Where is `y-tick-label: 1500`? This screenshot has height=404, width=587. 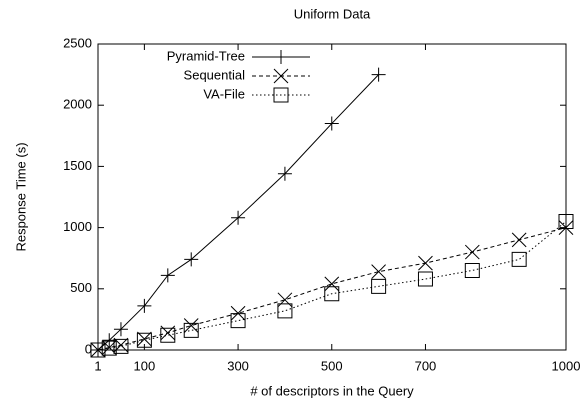 y-tick-label: 1500 is located at coordinates (77, 165).